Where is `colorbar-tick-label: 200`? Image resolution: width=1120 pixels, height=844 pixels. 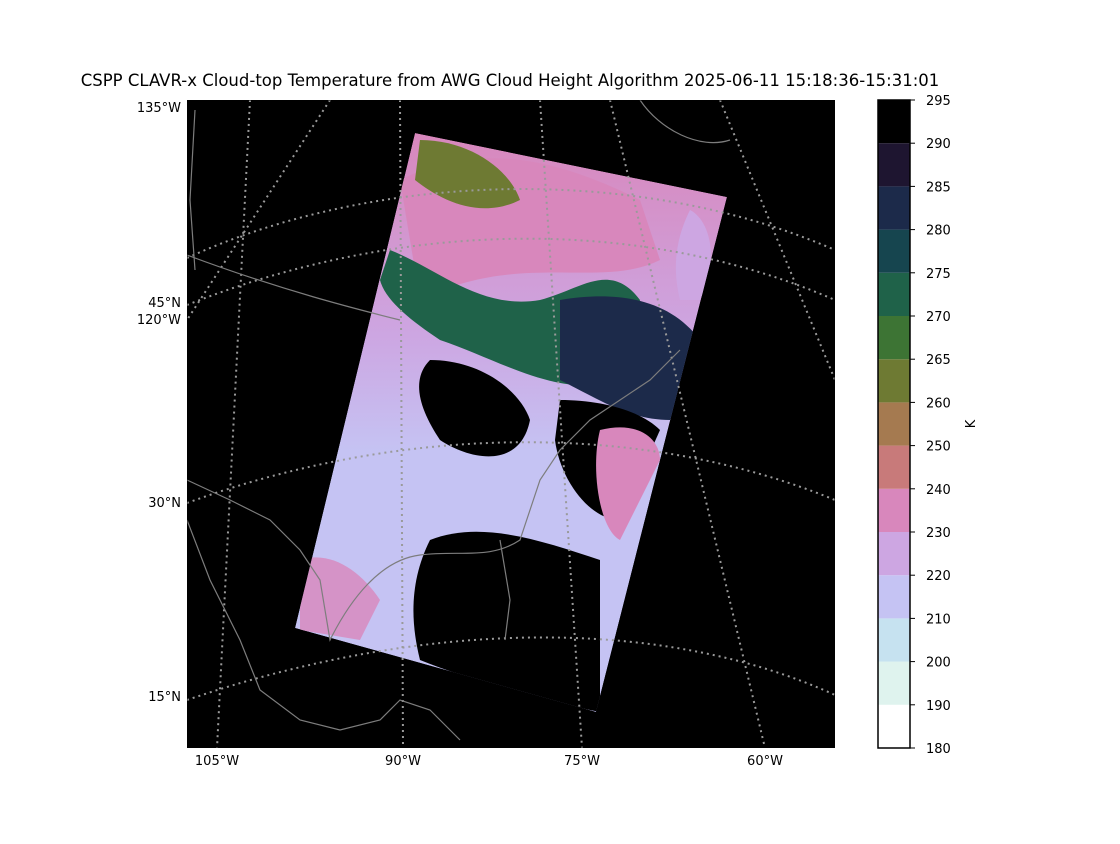 colorbar-tick-label: 200 is located at coordinates (938, 663).